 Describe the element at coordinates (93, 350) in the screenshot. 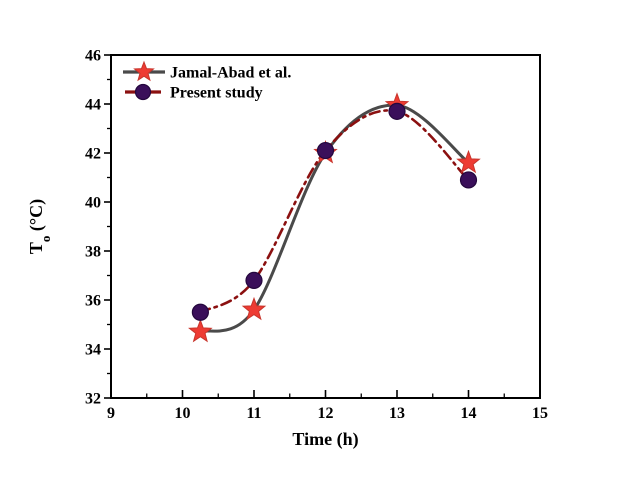

I see `y-axis-tick-label: 34` at that location.